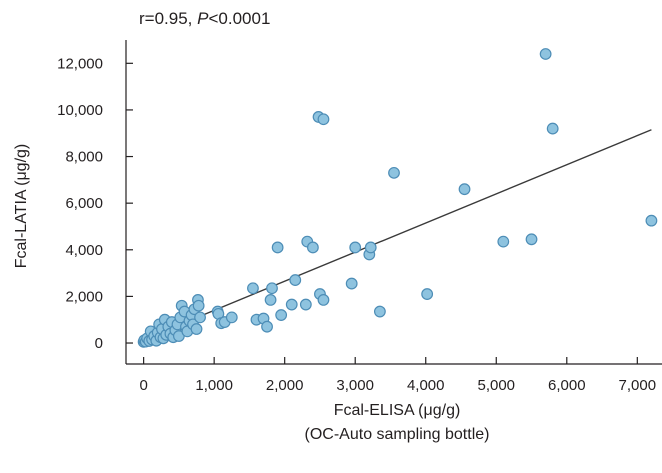  What do you see at coordinates (80, 63) in the screenshot?
I see `y-tick-label: 12,000` at bounding box center [80, 63].